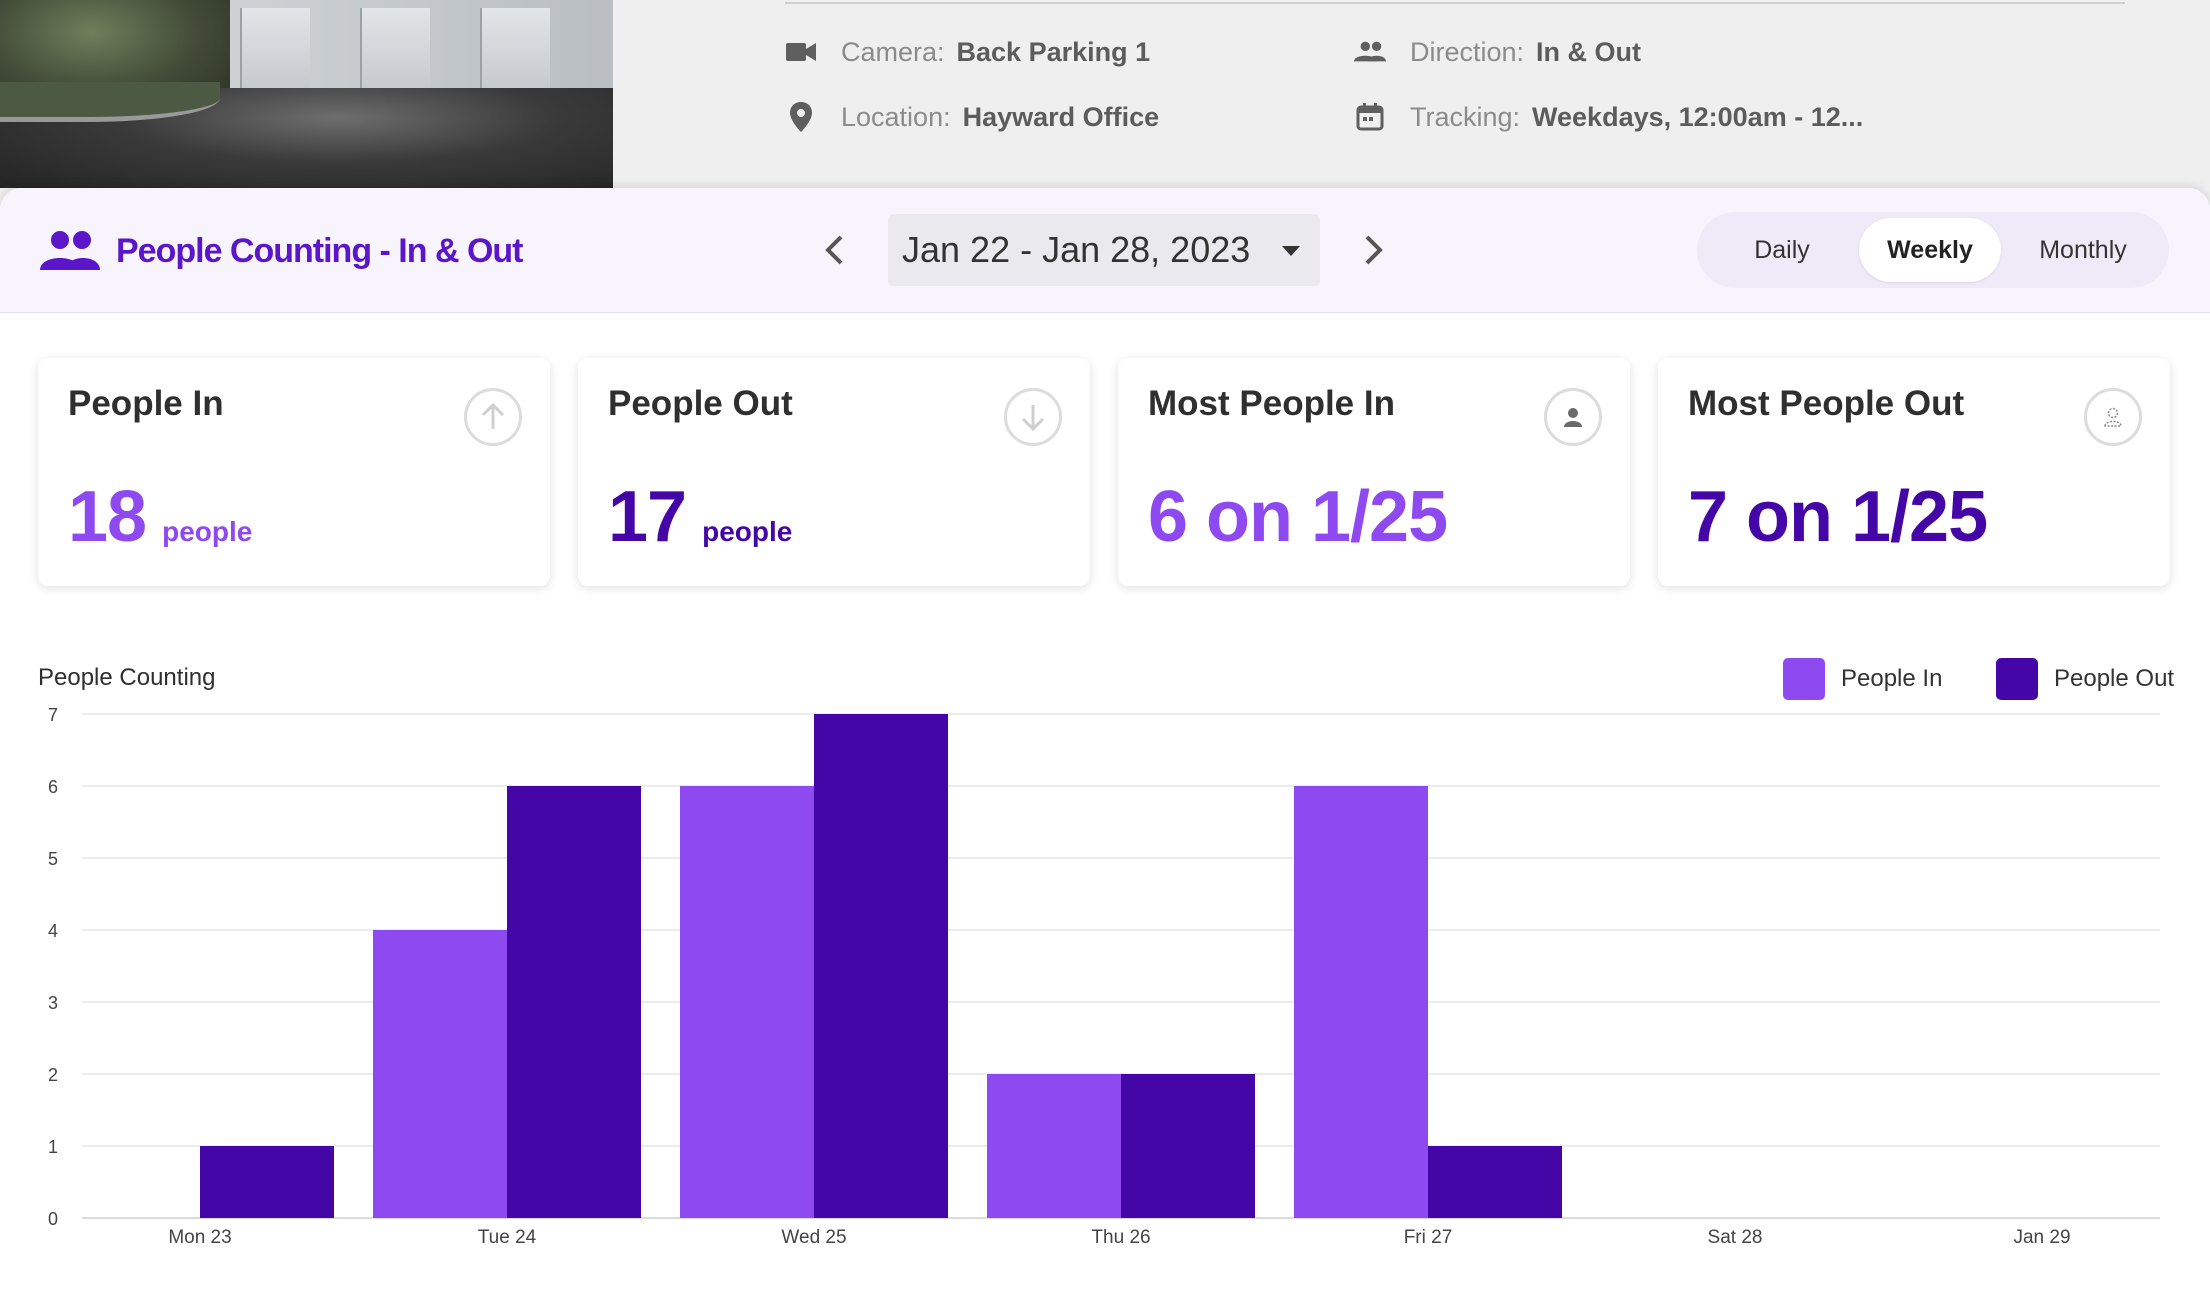 The width and height of the screenshot is (2210, 1308). I want to click on arrow-up-circle-icon, so click(493, 417).